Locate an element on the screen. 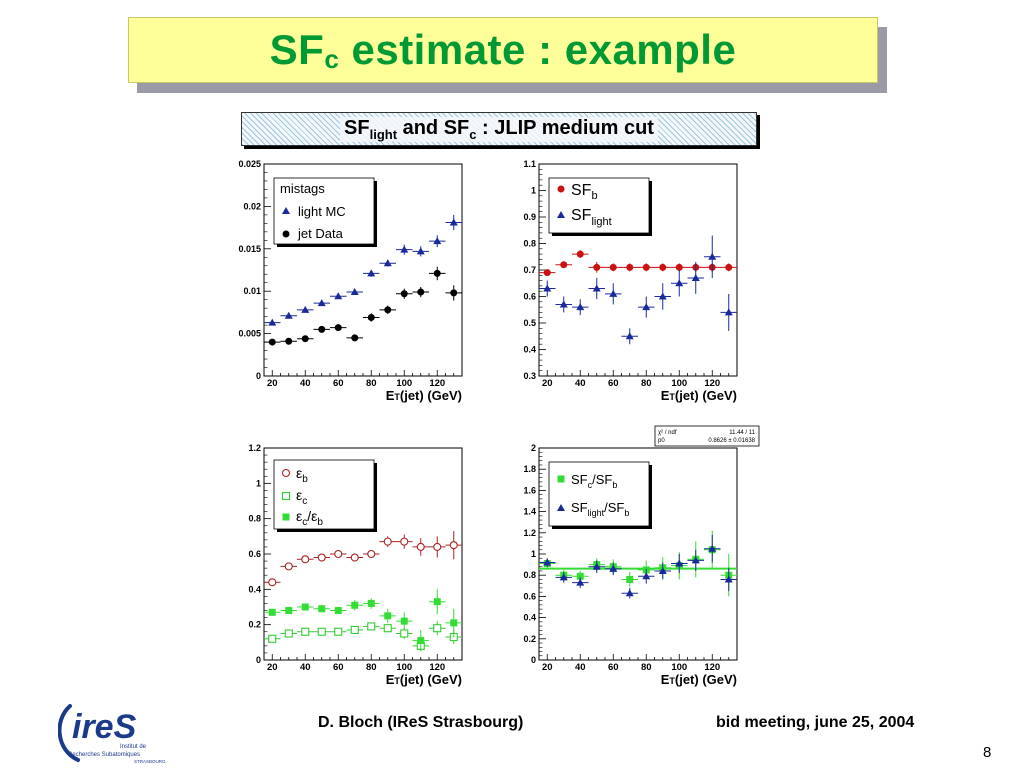 Image resolution: width=1024 pixels, height=768 pixels. y-tick-label: 1.8 is located at coordinates (529, 469).